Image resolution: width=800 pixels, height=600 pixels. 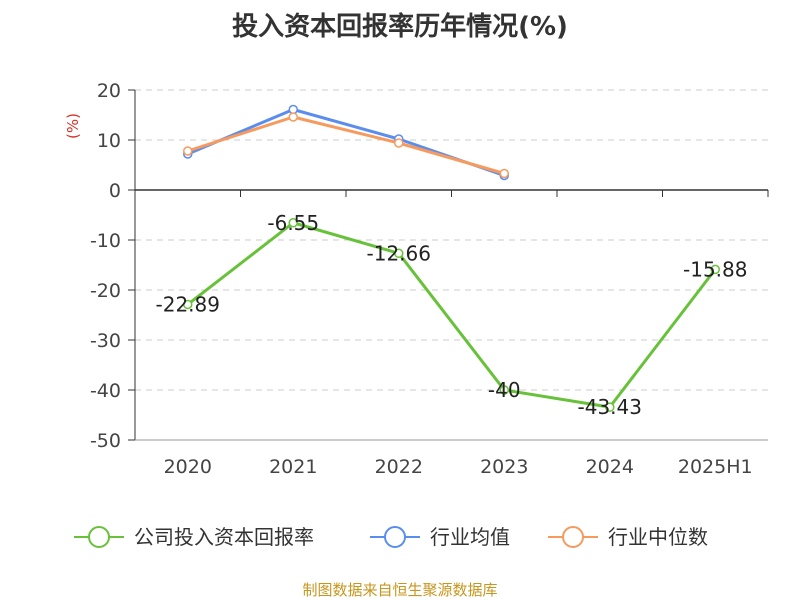 I want to click on x-tick-label: 2025H1, so click(x=715, y=467).